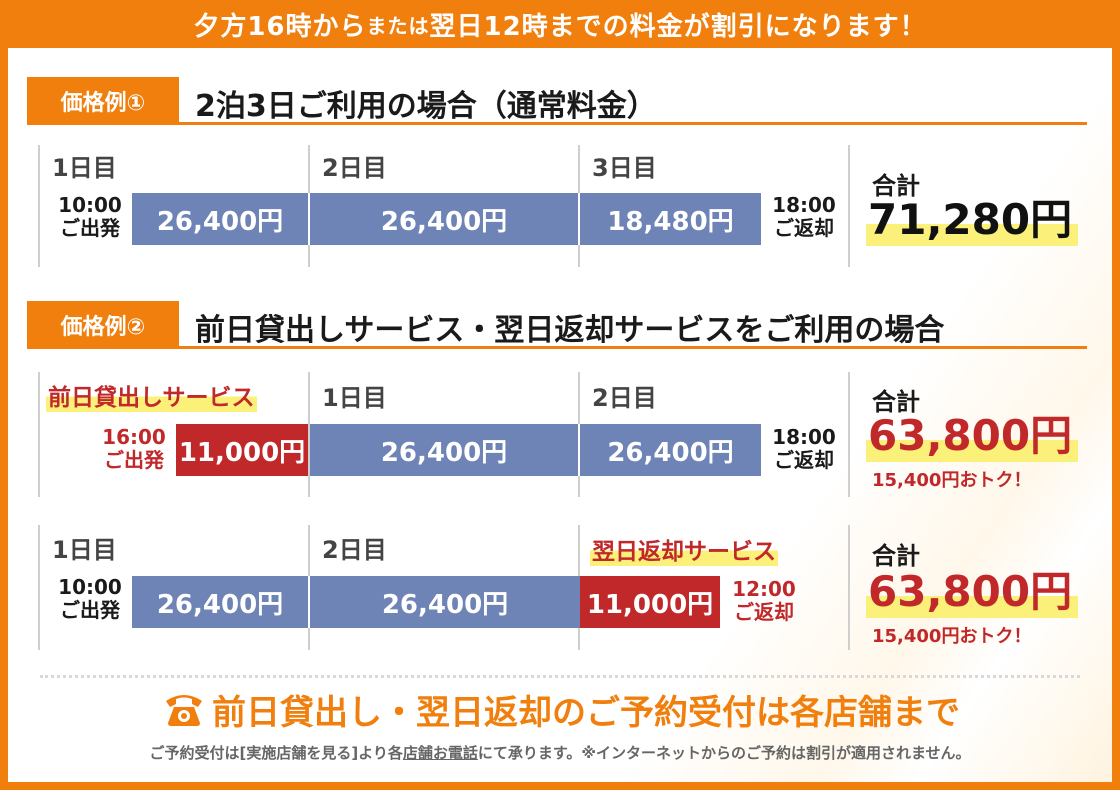  I want to click on ex2a-service-price: 11,000円, so click(242, 450).